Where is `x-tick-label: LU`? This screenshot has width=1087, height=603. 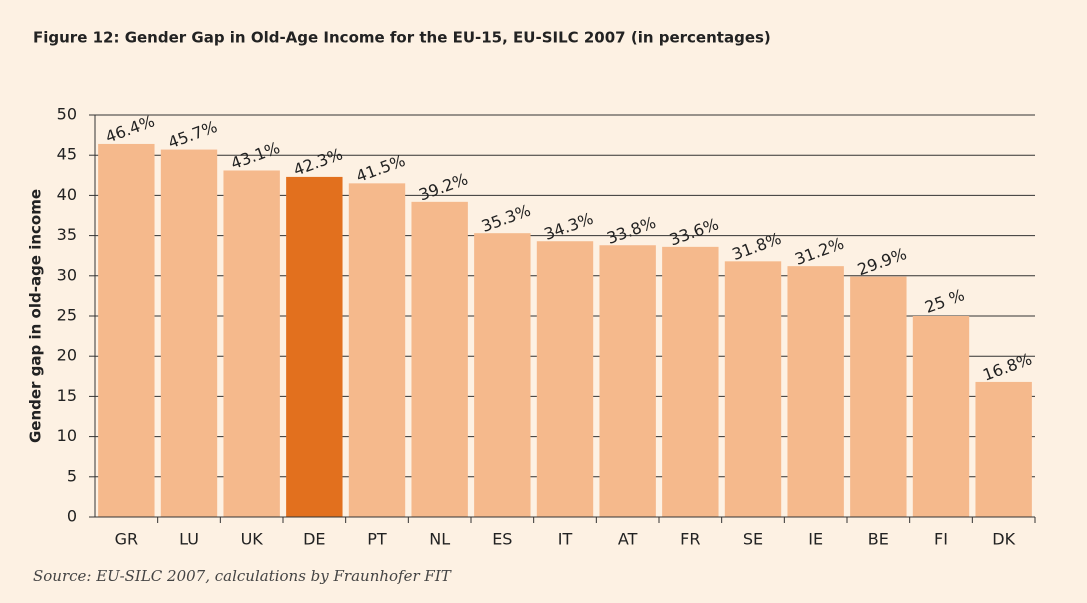 x-tick-label: LU is located at coordinates (189, 539).